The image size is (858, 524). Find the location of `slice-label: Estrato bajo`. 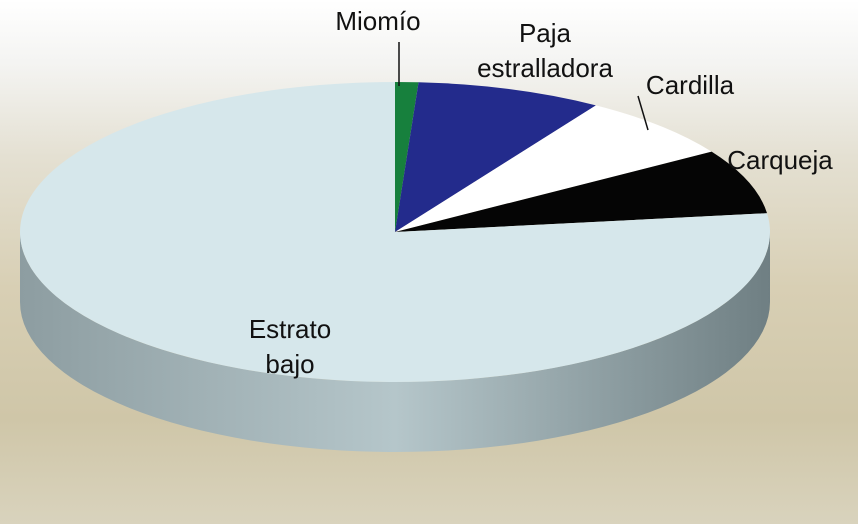

slice-label: Estrato bajo is located at coordinates (290, 347).